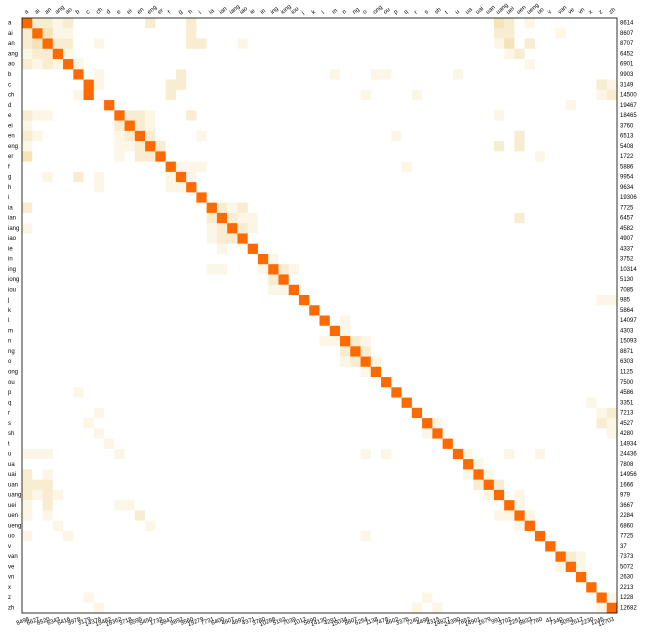 This screenshot has width=646, height=644. Describe the element at coordinates (279, 622) in the screenshot. I see `column-total-label: 5163` at that location.